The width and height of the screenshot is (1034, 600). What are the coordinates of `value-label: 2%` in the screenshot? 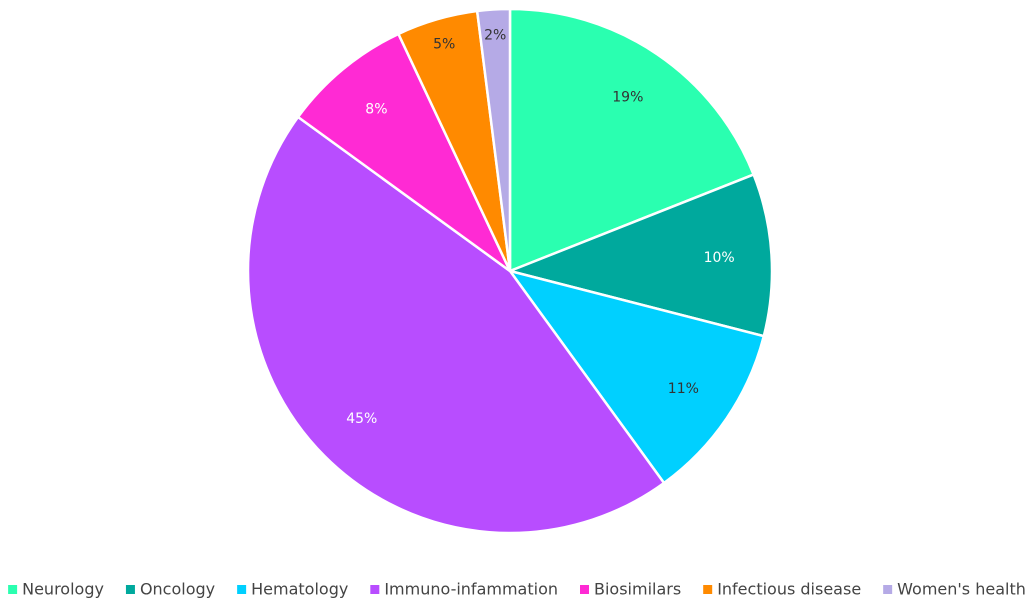 It's located at (495, 36).